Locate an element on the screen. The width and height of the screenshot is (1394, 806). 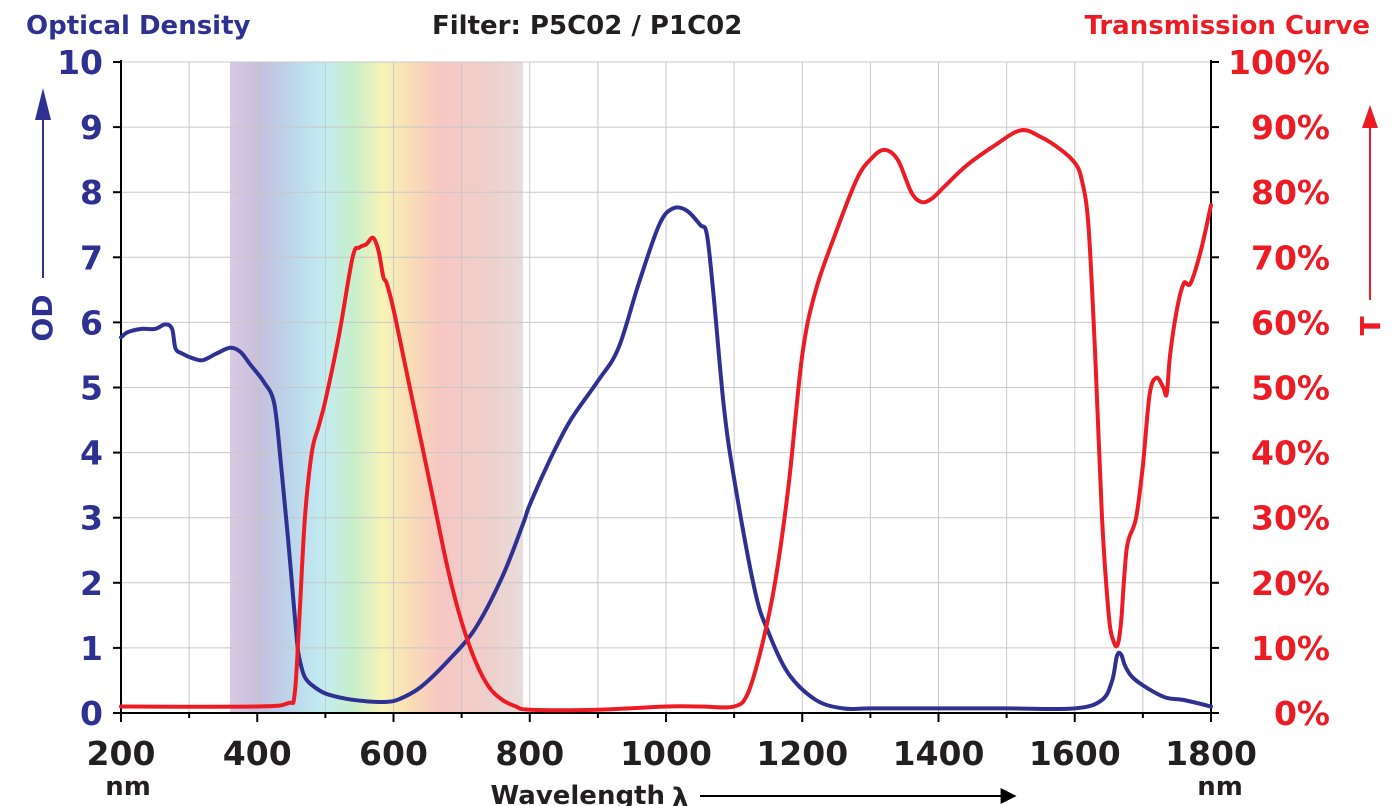
x-tick-label: 1400 is located at coordinates (939, 753).